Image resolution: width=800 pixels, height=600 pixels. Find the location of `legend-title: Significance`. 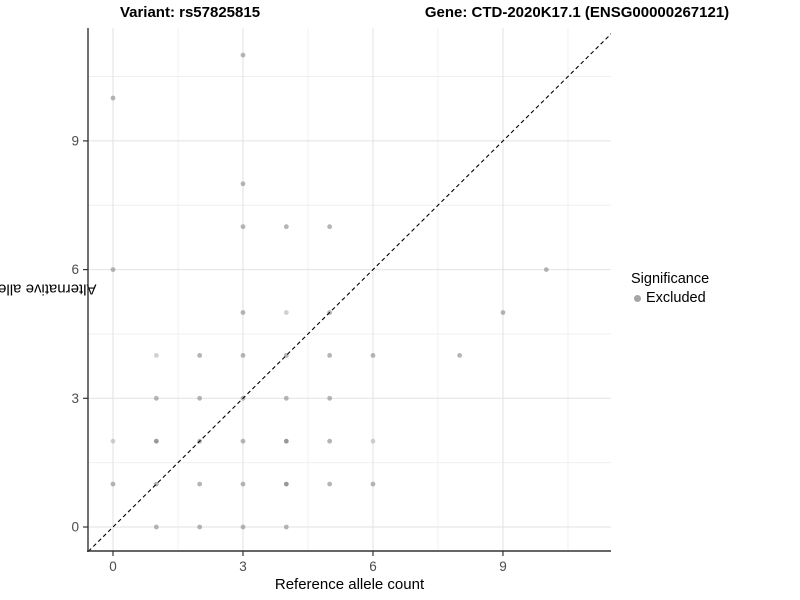

legend-title: Significance is located at coordinates (670, 279).